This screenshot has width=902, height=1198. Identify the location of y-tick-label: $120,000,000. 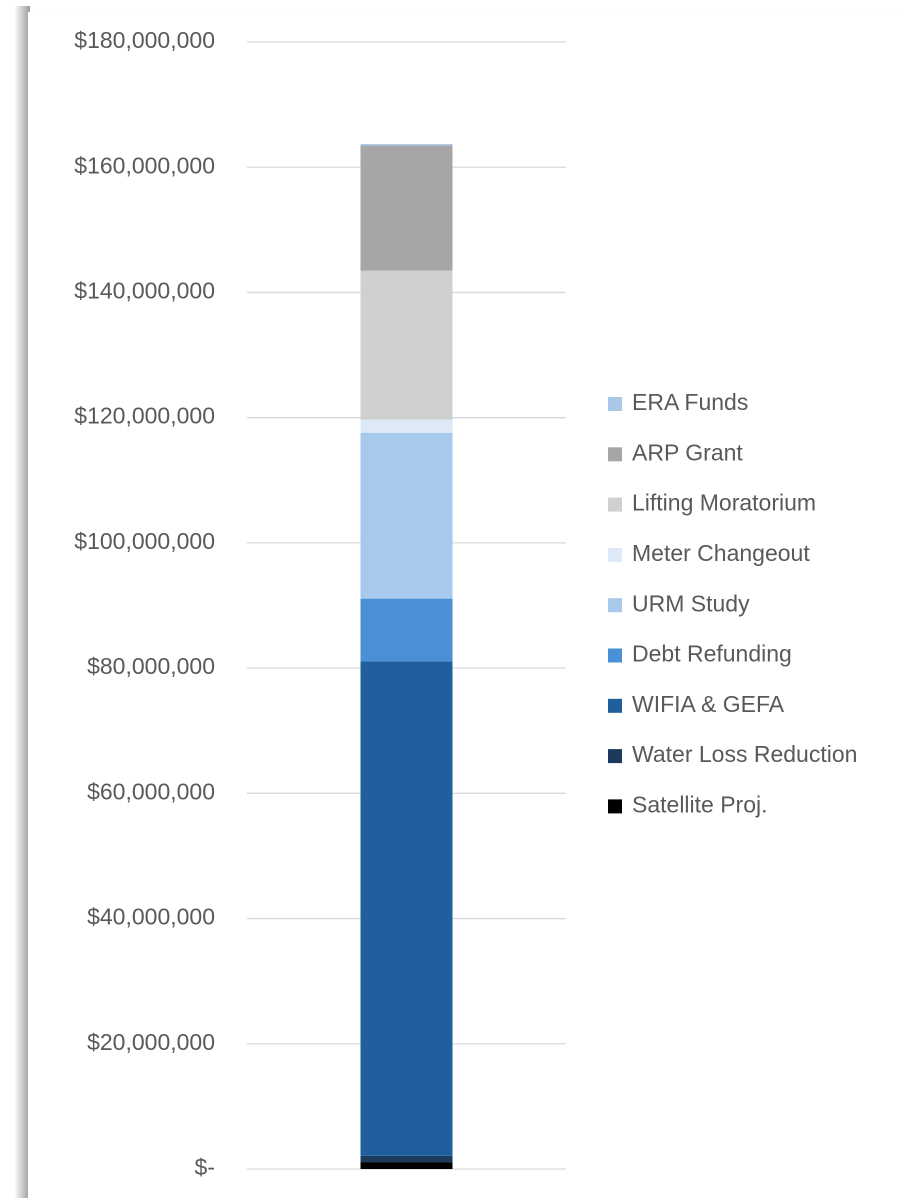
(144, 416).